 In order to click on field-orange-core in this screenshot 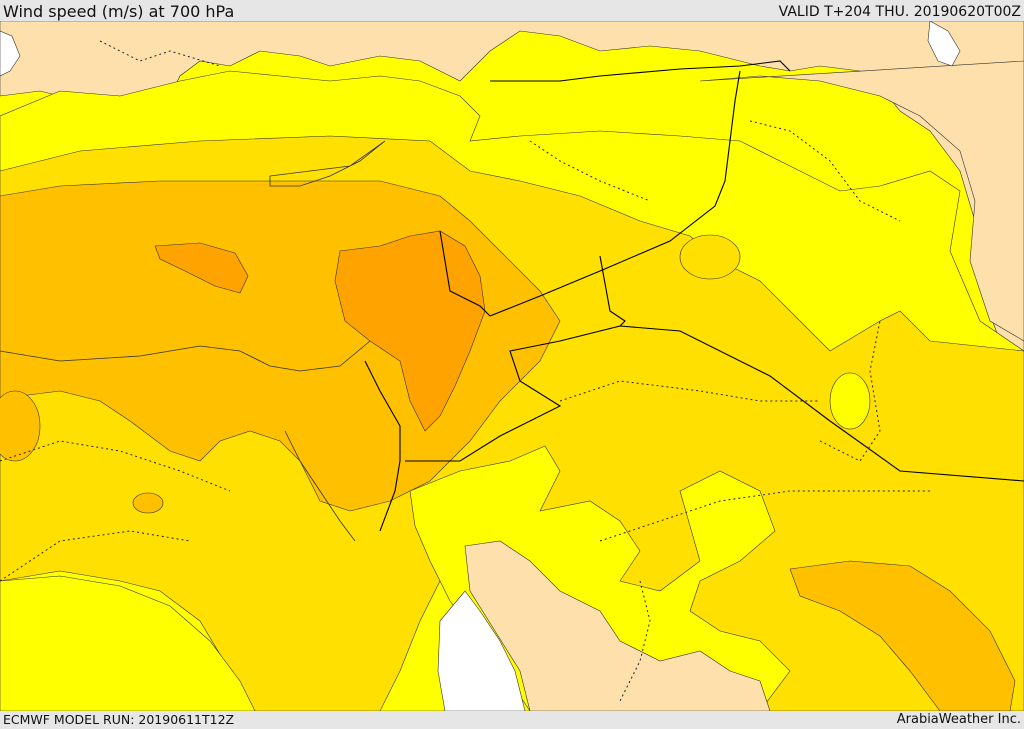, I will do `click(410, 331)`.